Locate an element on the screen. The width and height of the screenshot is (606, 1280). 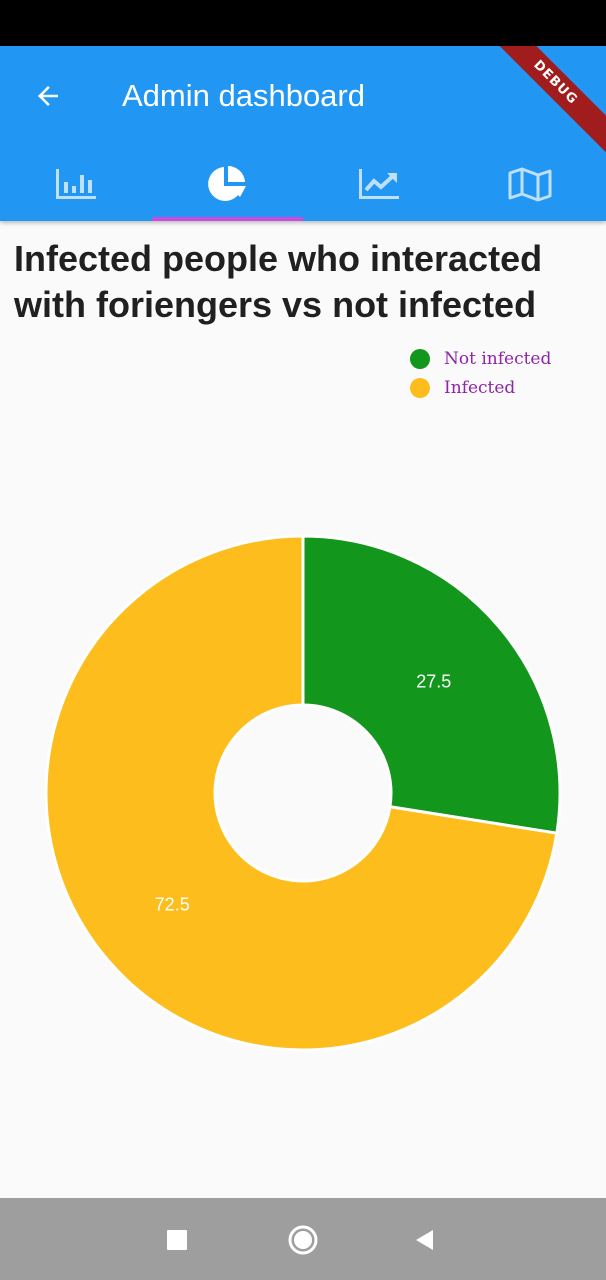
donut-label-not-infected: 27.5 is located at coordinates (433, 681).